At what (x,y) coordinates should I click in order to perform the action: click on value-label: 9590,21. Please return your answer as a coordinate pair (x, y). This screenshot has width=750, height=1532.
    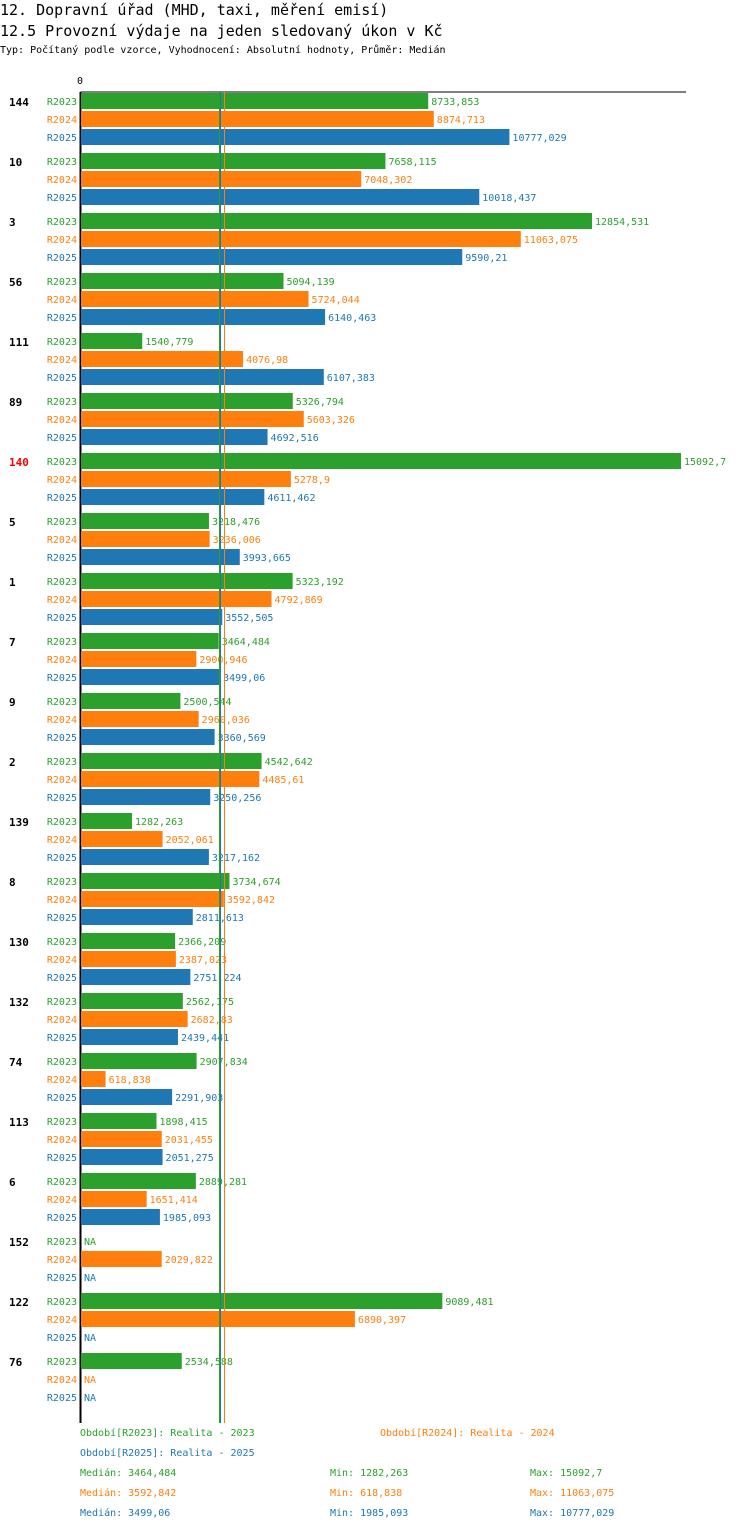
    Looking at the image, I should click on (486, 258).